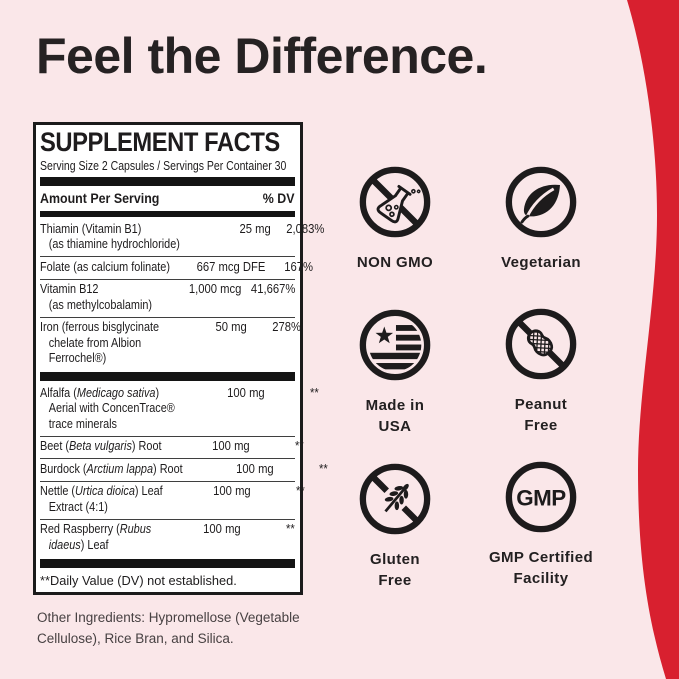  I want to click on ingredient-dv: 278%, so click(286, 327).